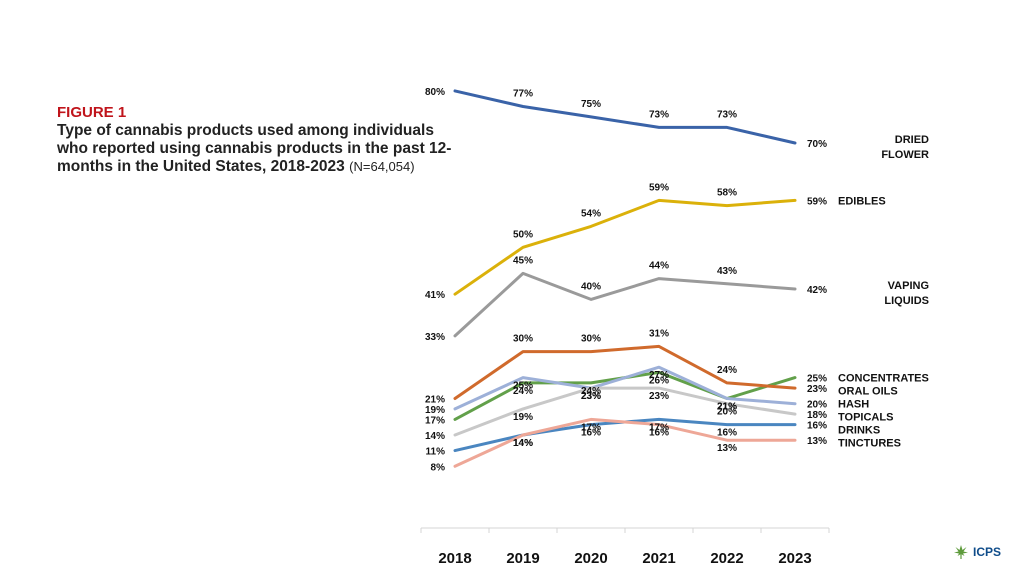  What do you see at coordinates (727, 114) in the screenshot?
I see `data-label-dried-flower-2022: 73%` at bounding box center [727, 114].